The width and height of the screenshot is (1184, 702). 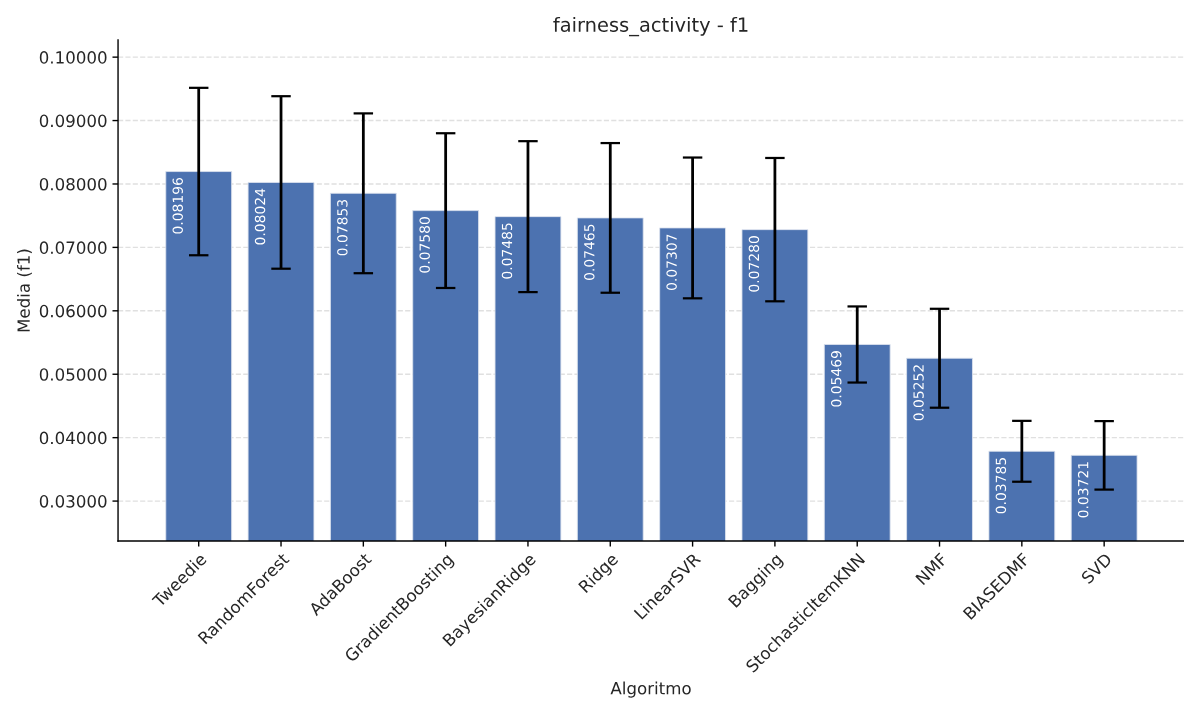 What do you see at coordinates (671, 262) in the screenshot?
I see `data-label: 0.07307` at bounding box center [671, 262].